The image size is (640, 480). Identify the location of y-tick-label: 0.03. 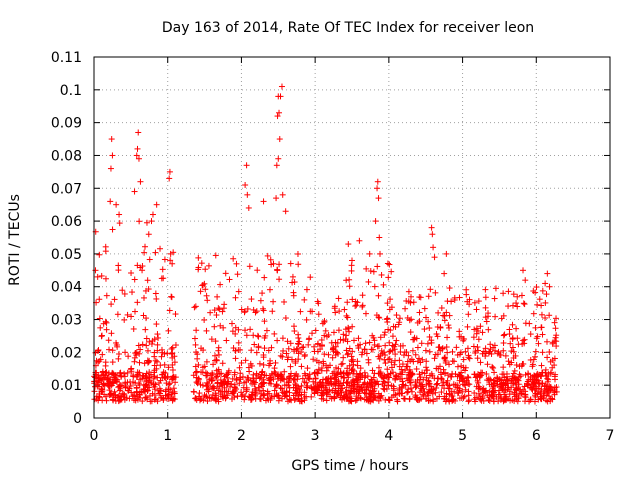
(66, 321).